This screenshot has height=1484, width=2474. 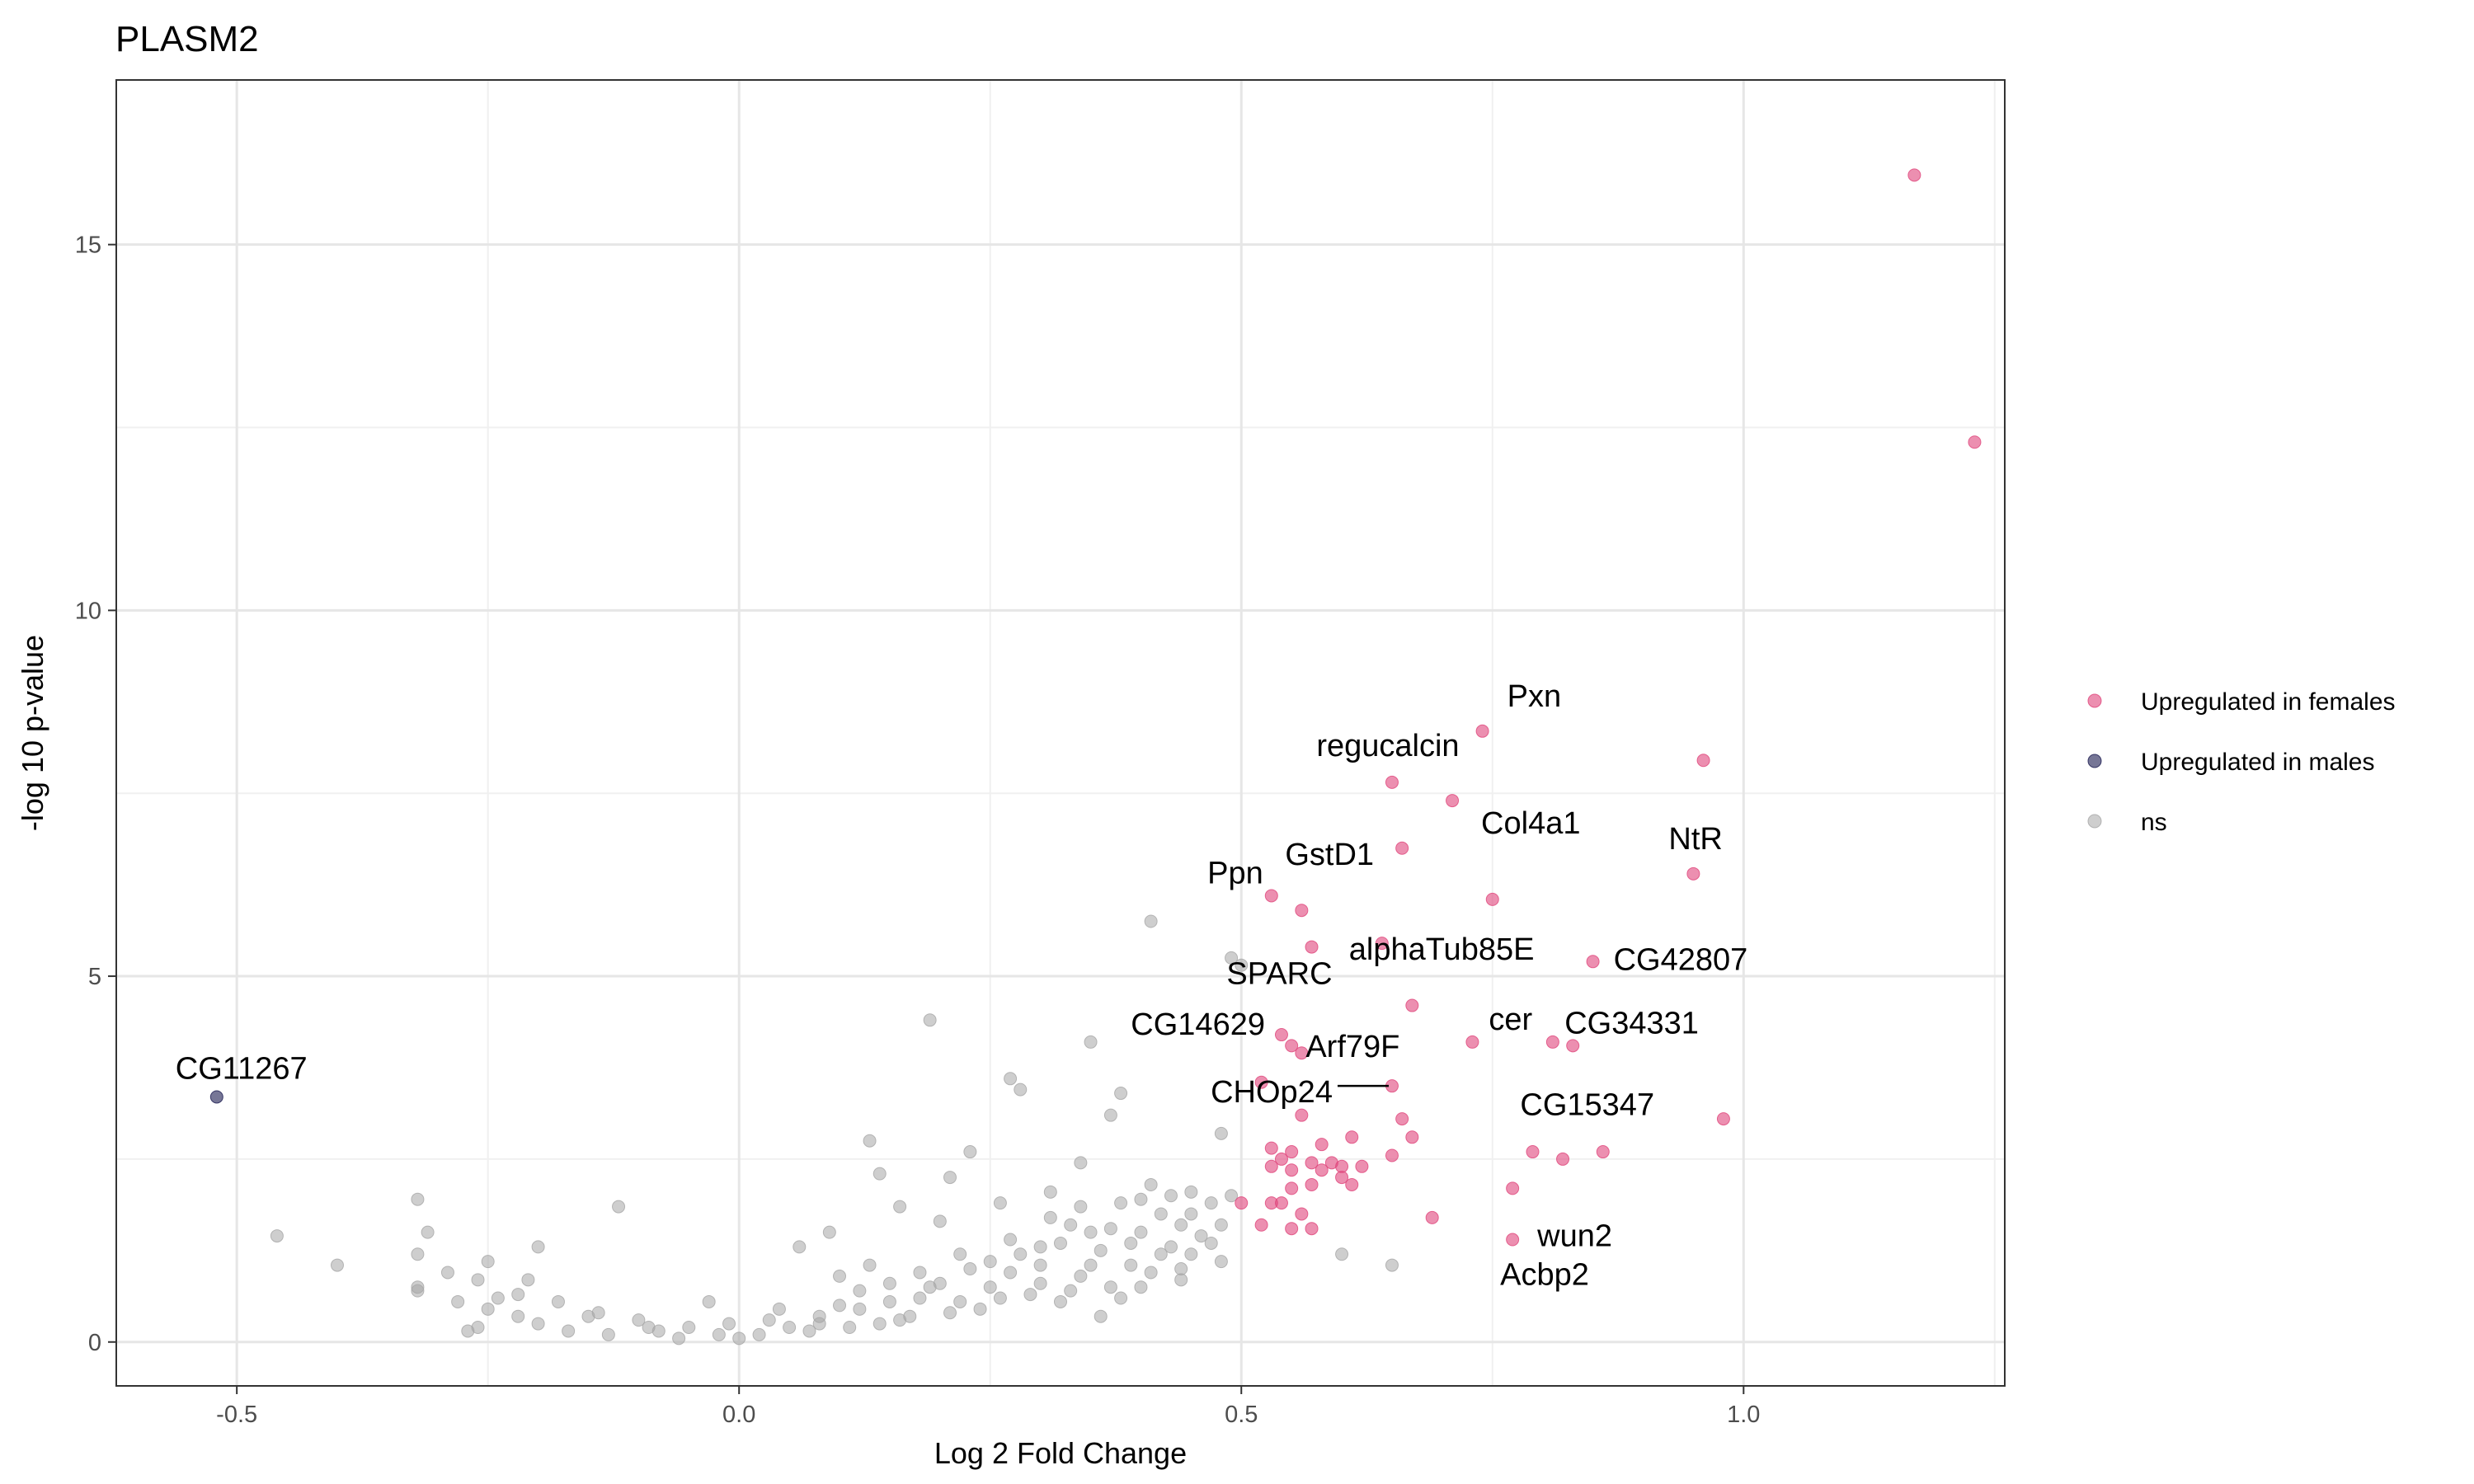 What do you see at coordinates (1235, 873) in the screenshot?
I see `gene-label: Ppn` at bounding box center [1235, 873].